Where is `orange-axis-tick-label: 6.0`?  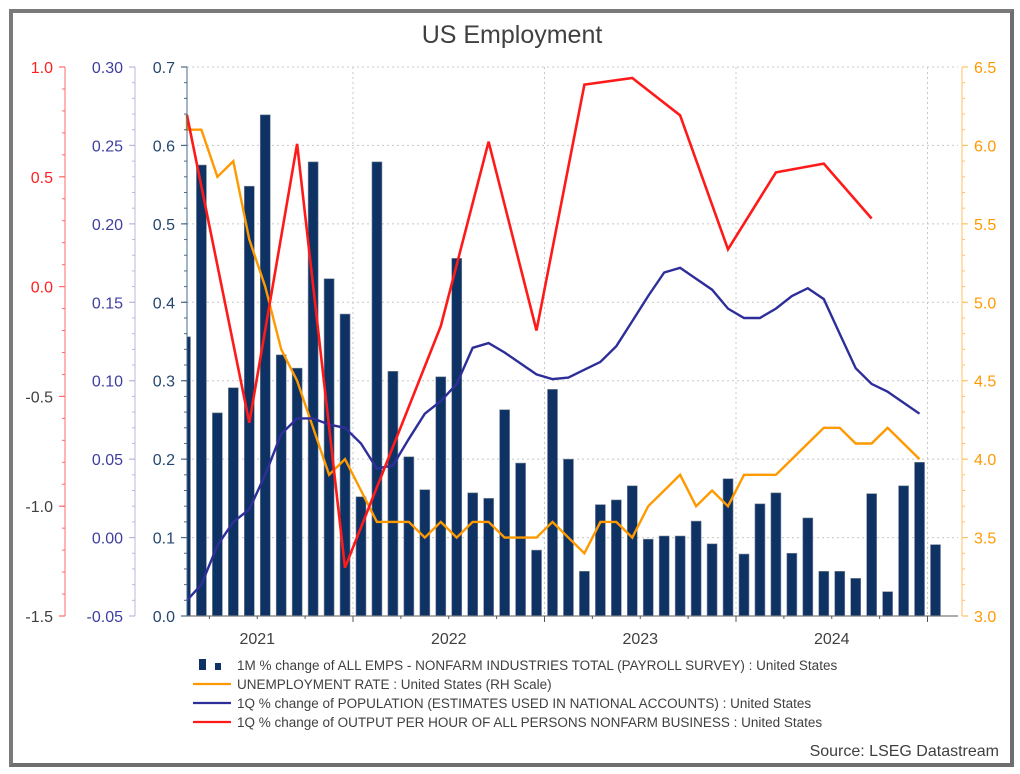
orange-axis-tick-label: 6.0 is located at coordinates (985, 146).